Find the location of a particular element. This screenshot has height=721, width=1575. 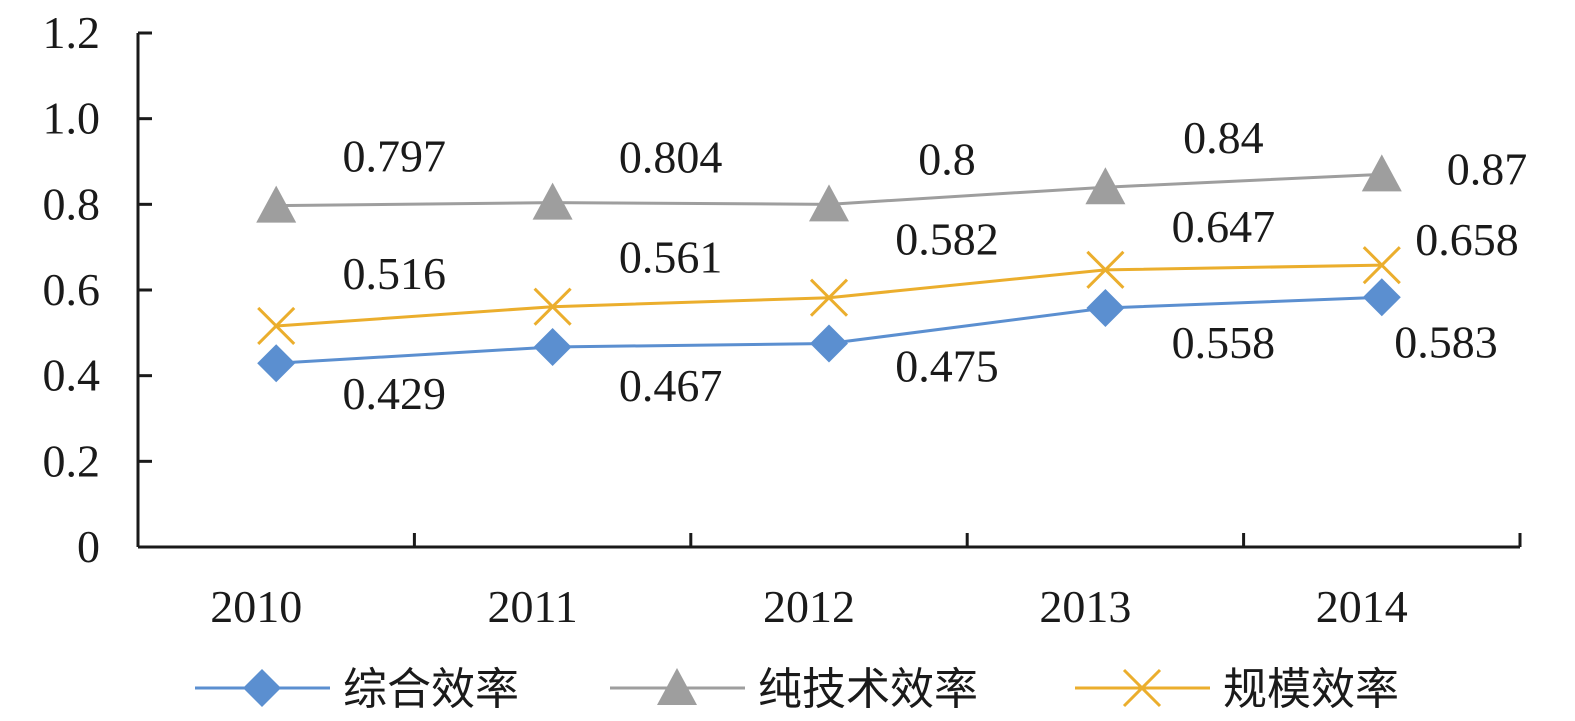

data-label: 0.87 is located at coordinates (1487, 168).